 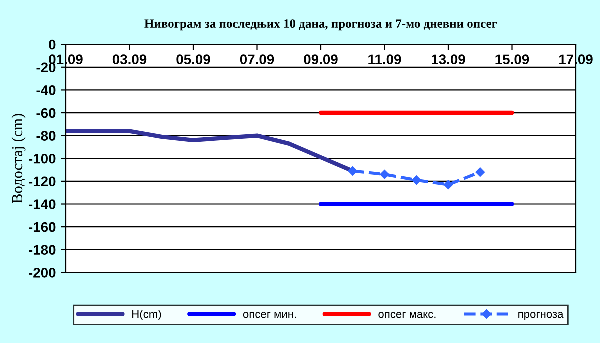 I want to click on y-tick-label: -40, so click(x=46, y=91).